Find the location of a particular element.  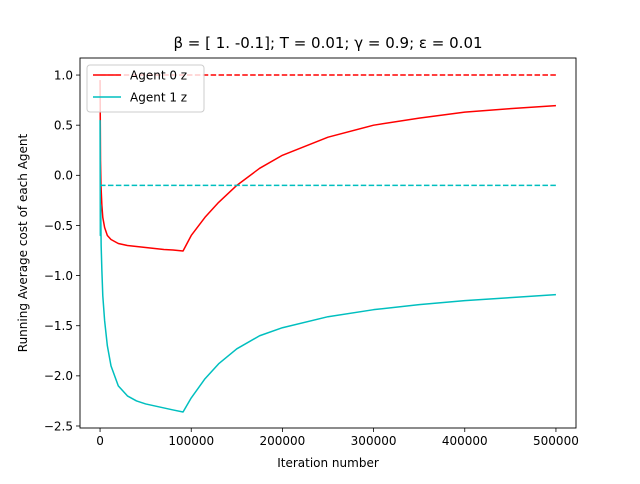

x-tick-label: 400000 is located at coordinates (465, 441).